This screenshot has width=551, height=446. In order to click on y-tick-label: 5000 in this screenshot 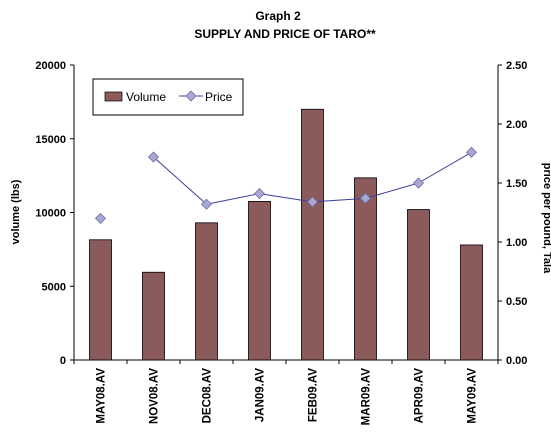, I will do `click(54, 287)`.